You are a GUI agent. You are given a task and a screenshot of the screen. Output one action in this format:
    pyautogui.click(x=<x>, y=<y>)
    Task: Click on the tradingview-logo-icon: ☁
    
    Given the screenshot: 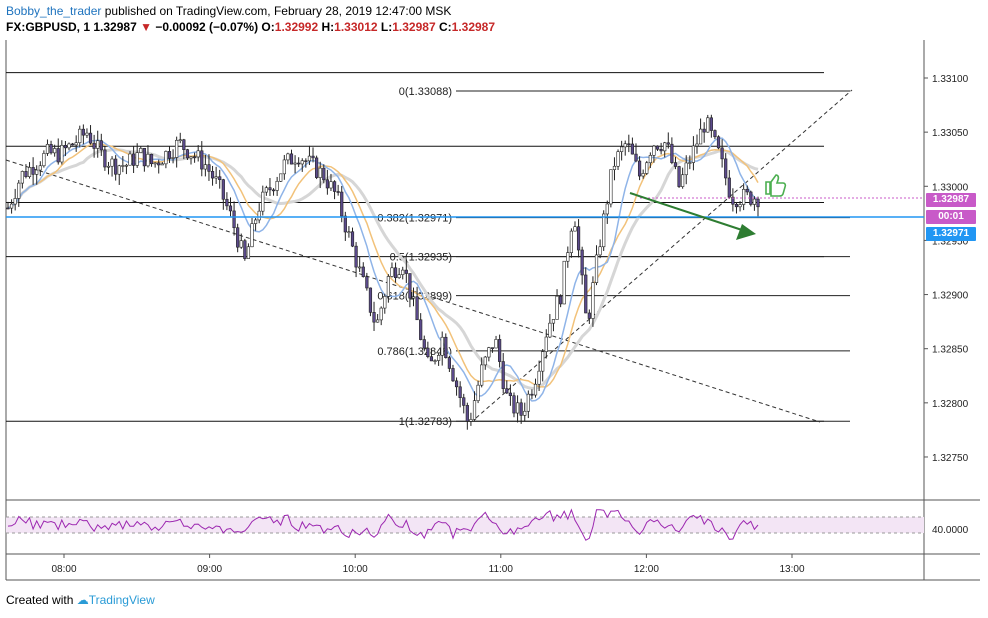 What is the action you would take?
    pyautogui.click(x=82, y=600)
    